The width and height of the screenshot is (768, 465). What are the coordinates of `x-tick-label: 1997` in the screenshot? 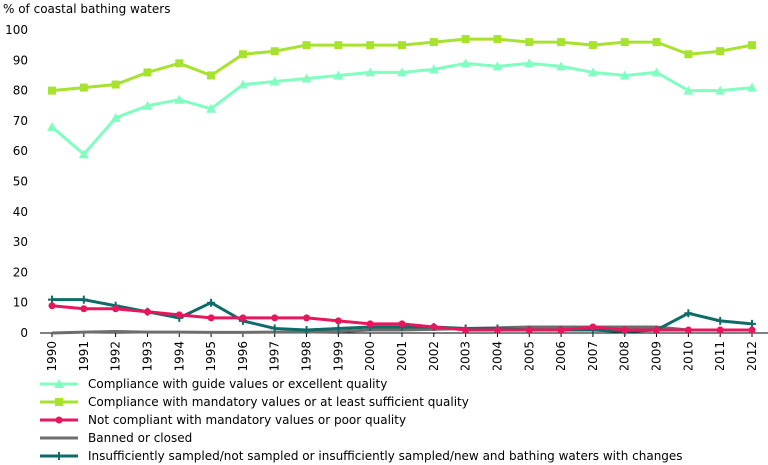 It's located at (275, 355).